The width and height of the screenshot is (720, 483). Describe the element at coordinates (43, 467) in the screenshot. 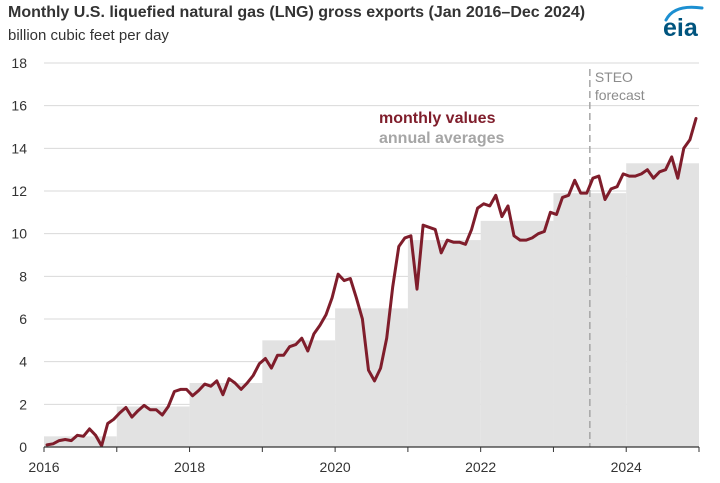

I see `x-tick-label: 2016` at that location.